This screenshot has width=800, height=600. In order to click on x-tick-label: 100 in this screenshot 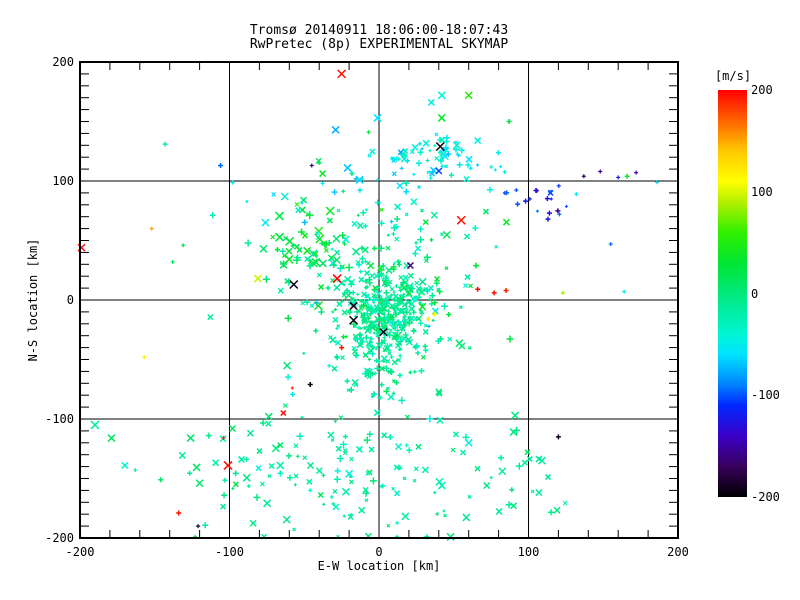, I will do `click(528, 552)`.